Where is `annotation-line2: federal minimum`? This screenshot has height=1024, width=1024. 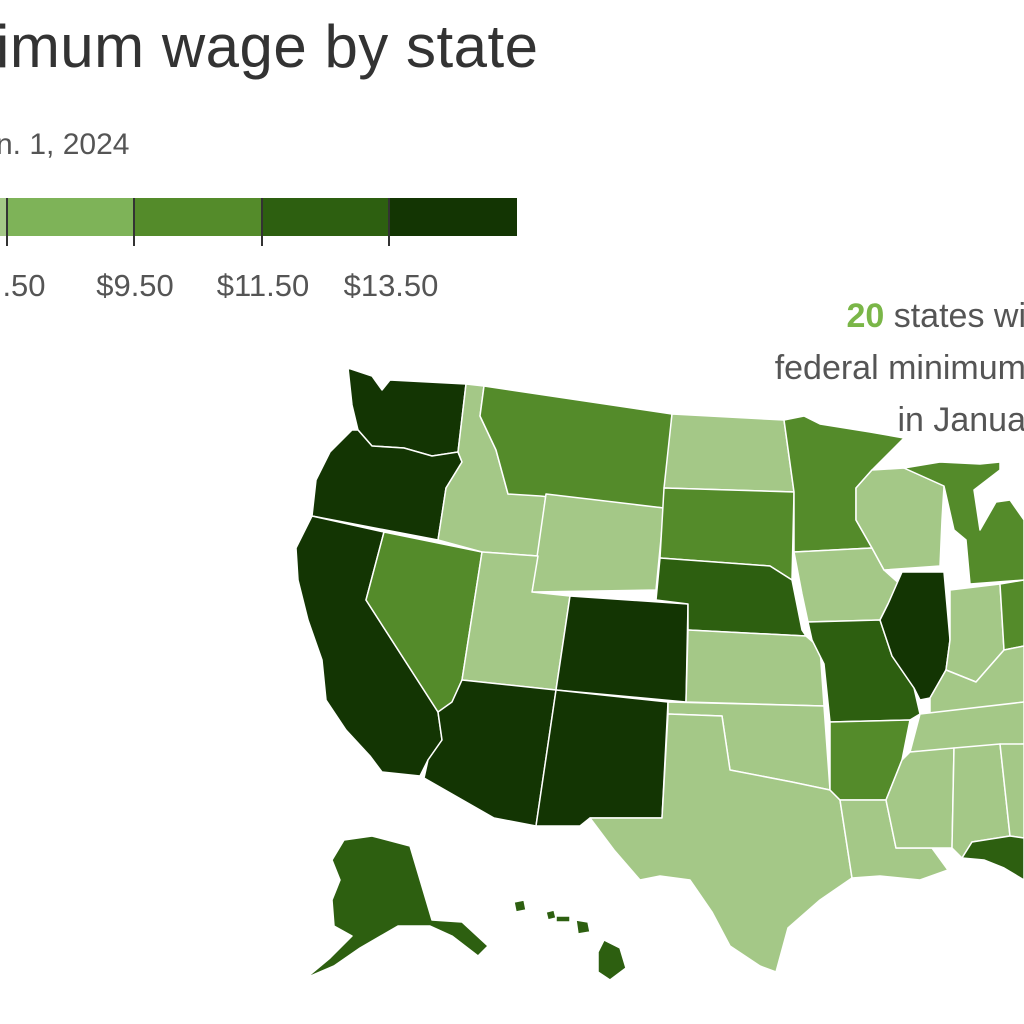 annotation-line2: federal minimum is located at coordinates (899, 368).